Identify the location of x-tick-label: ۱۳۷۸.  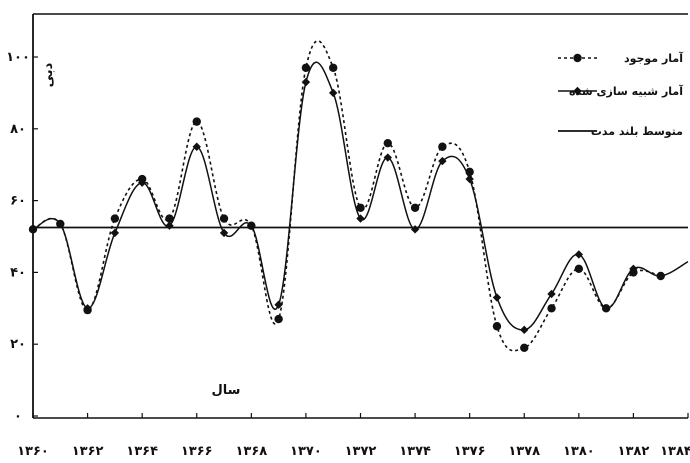
(524, 451).